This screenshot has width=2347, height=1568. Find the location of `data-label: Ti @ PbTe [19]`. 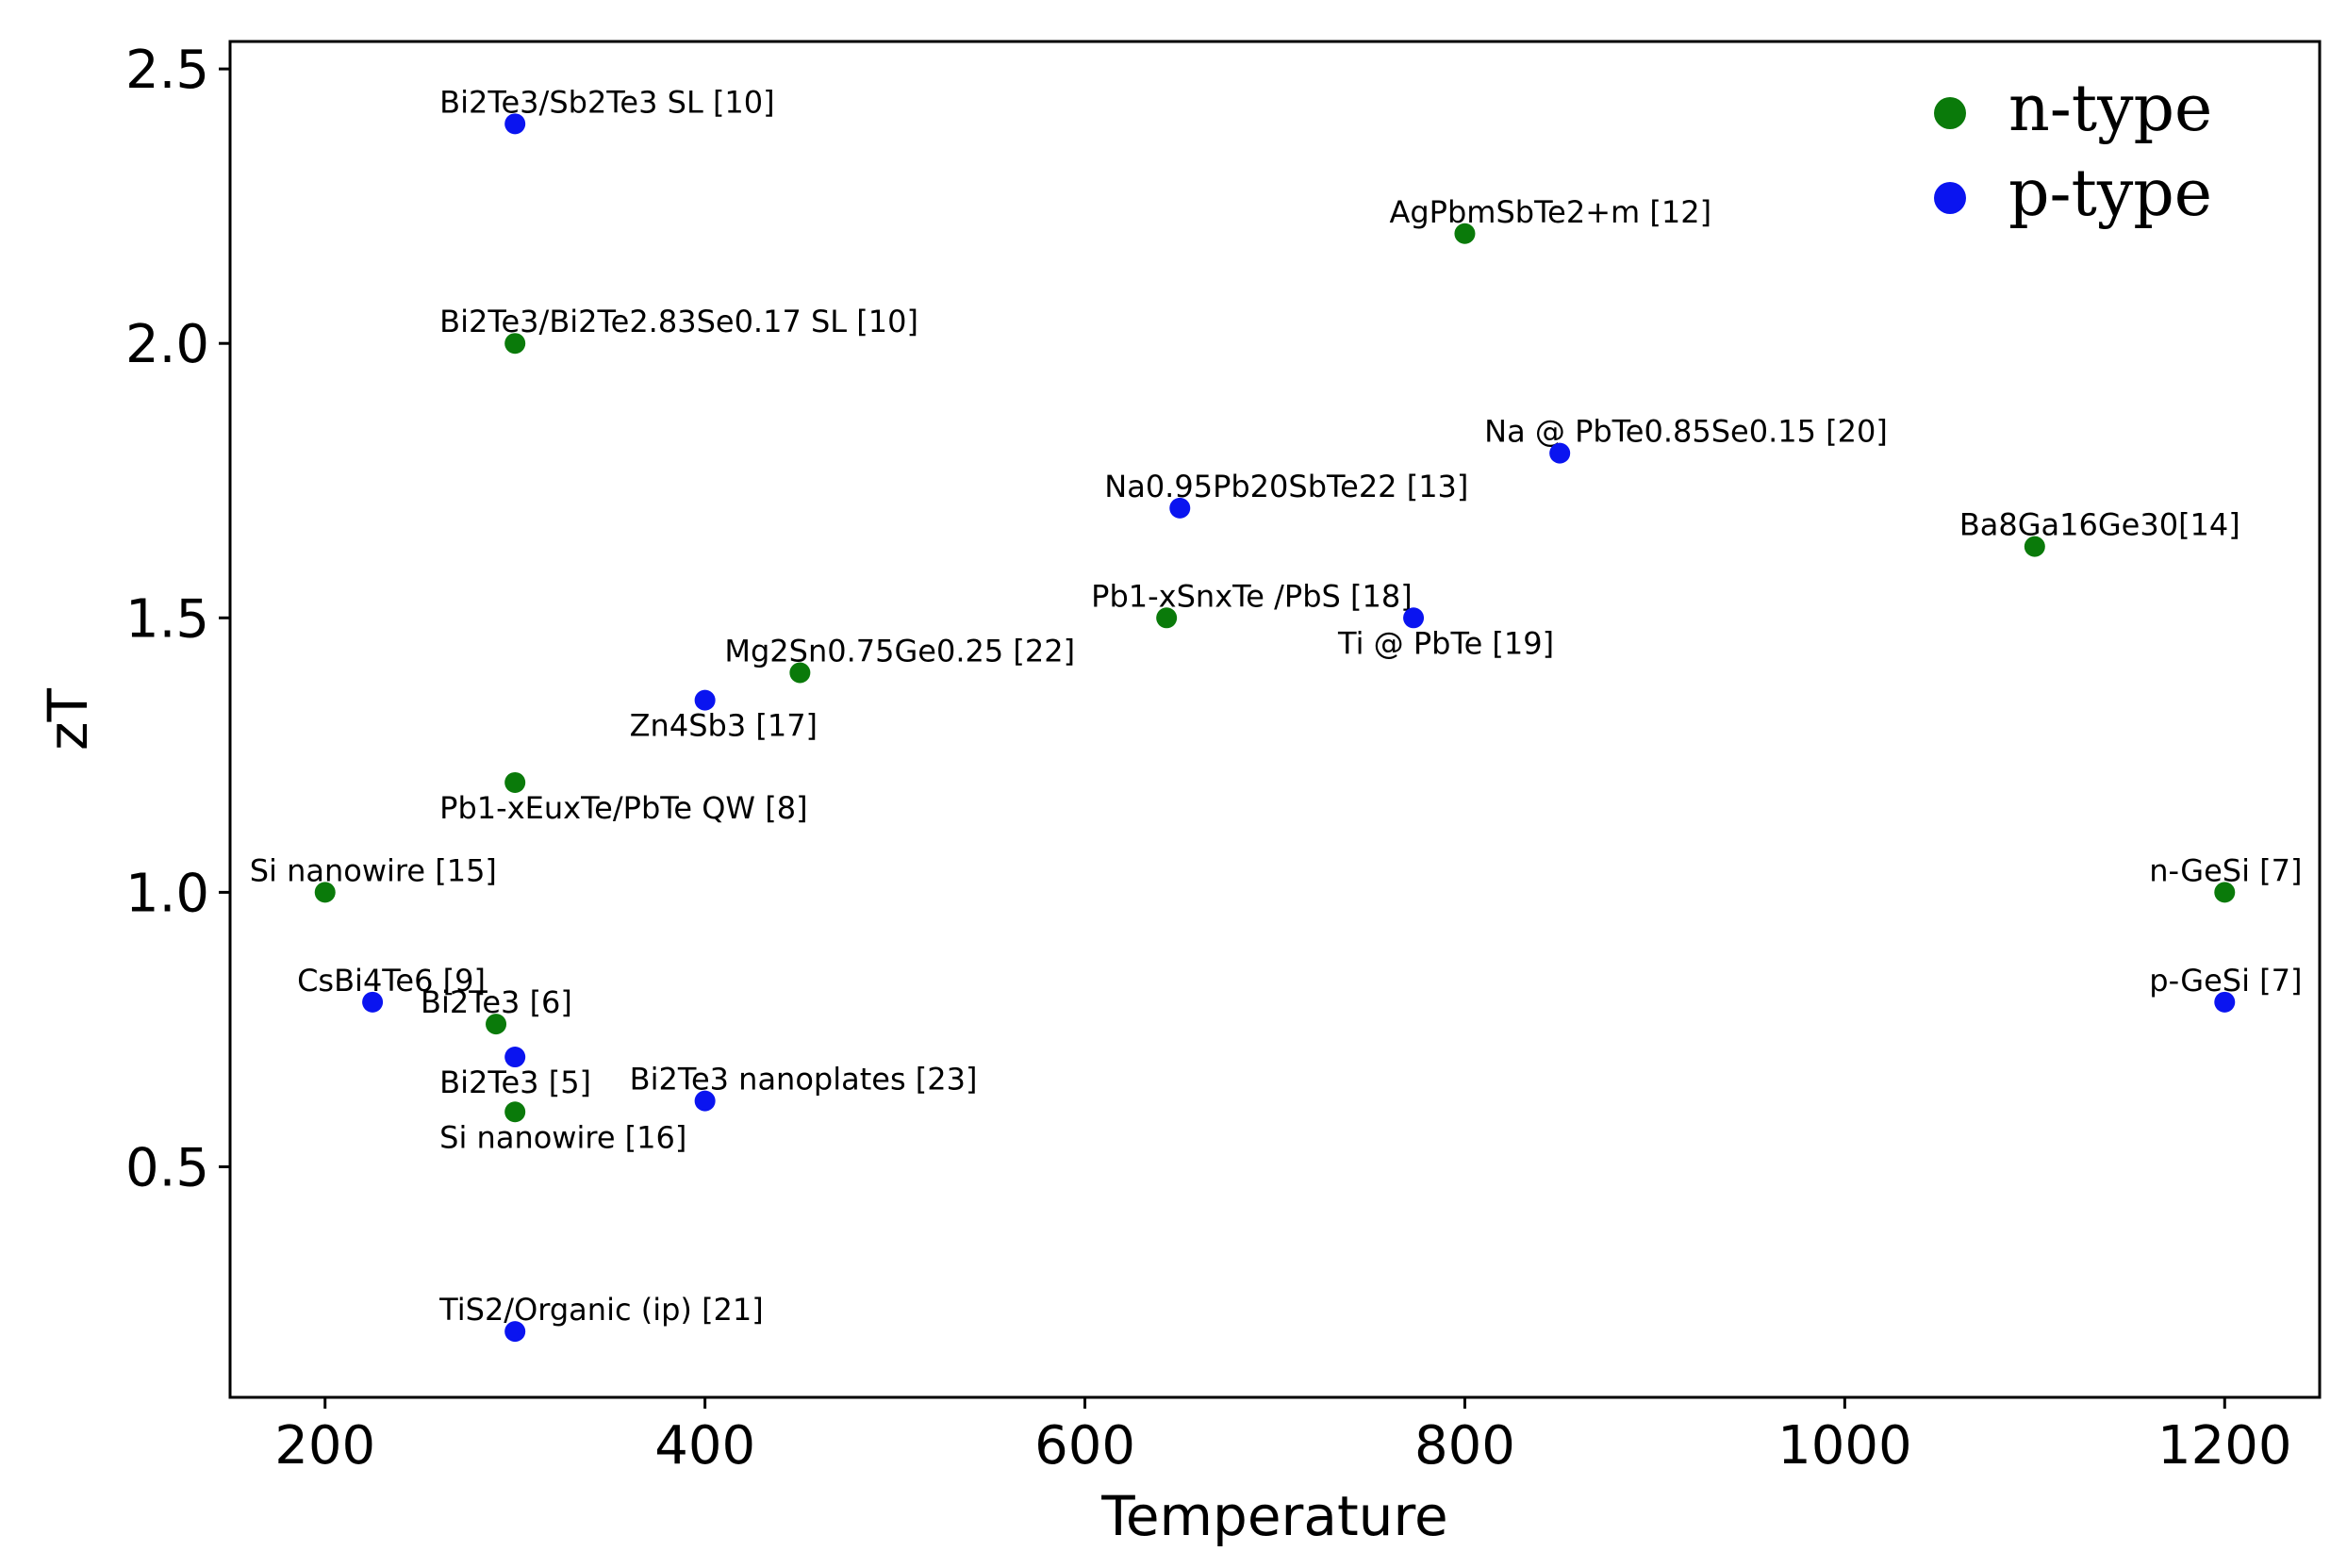

data-label: Ti @ PbTe [19] is located at coordinates (1445, 643).